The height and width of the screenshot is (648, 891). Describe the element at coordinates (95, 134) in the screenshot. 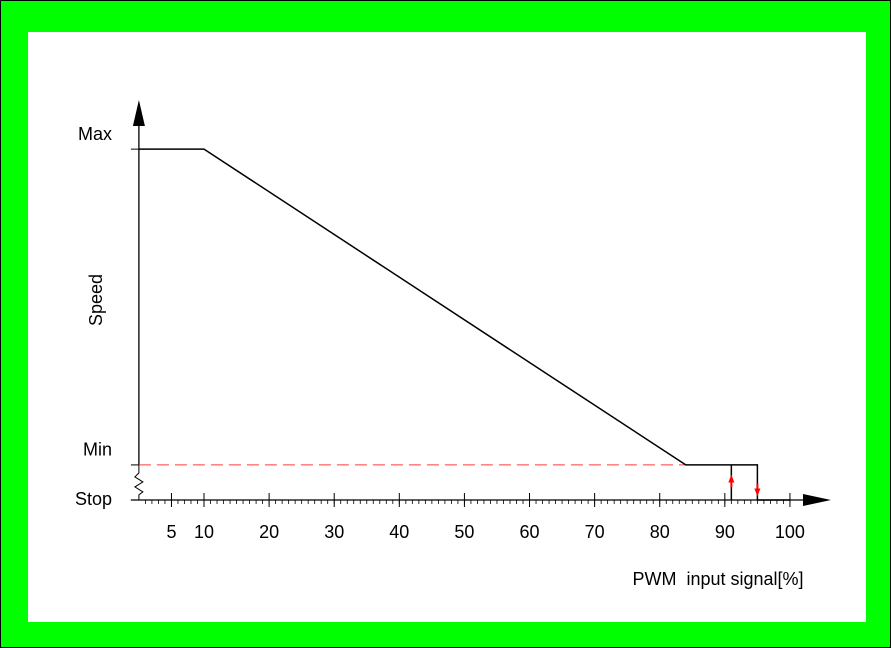

I see `y-tick-label: Max` at that location.